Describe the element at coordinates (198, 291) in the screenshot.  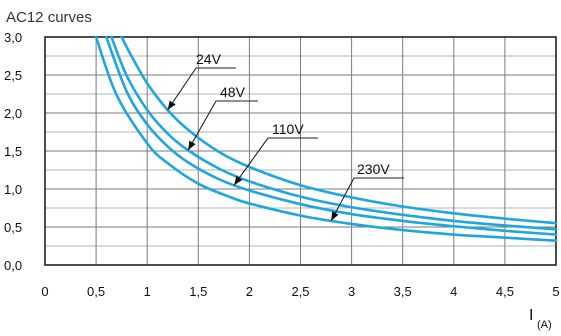
I see `x-tick-label: 1,5` at that location.